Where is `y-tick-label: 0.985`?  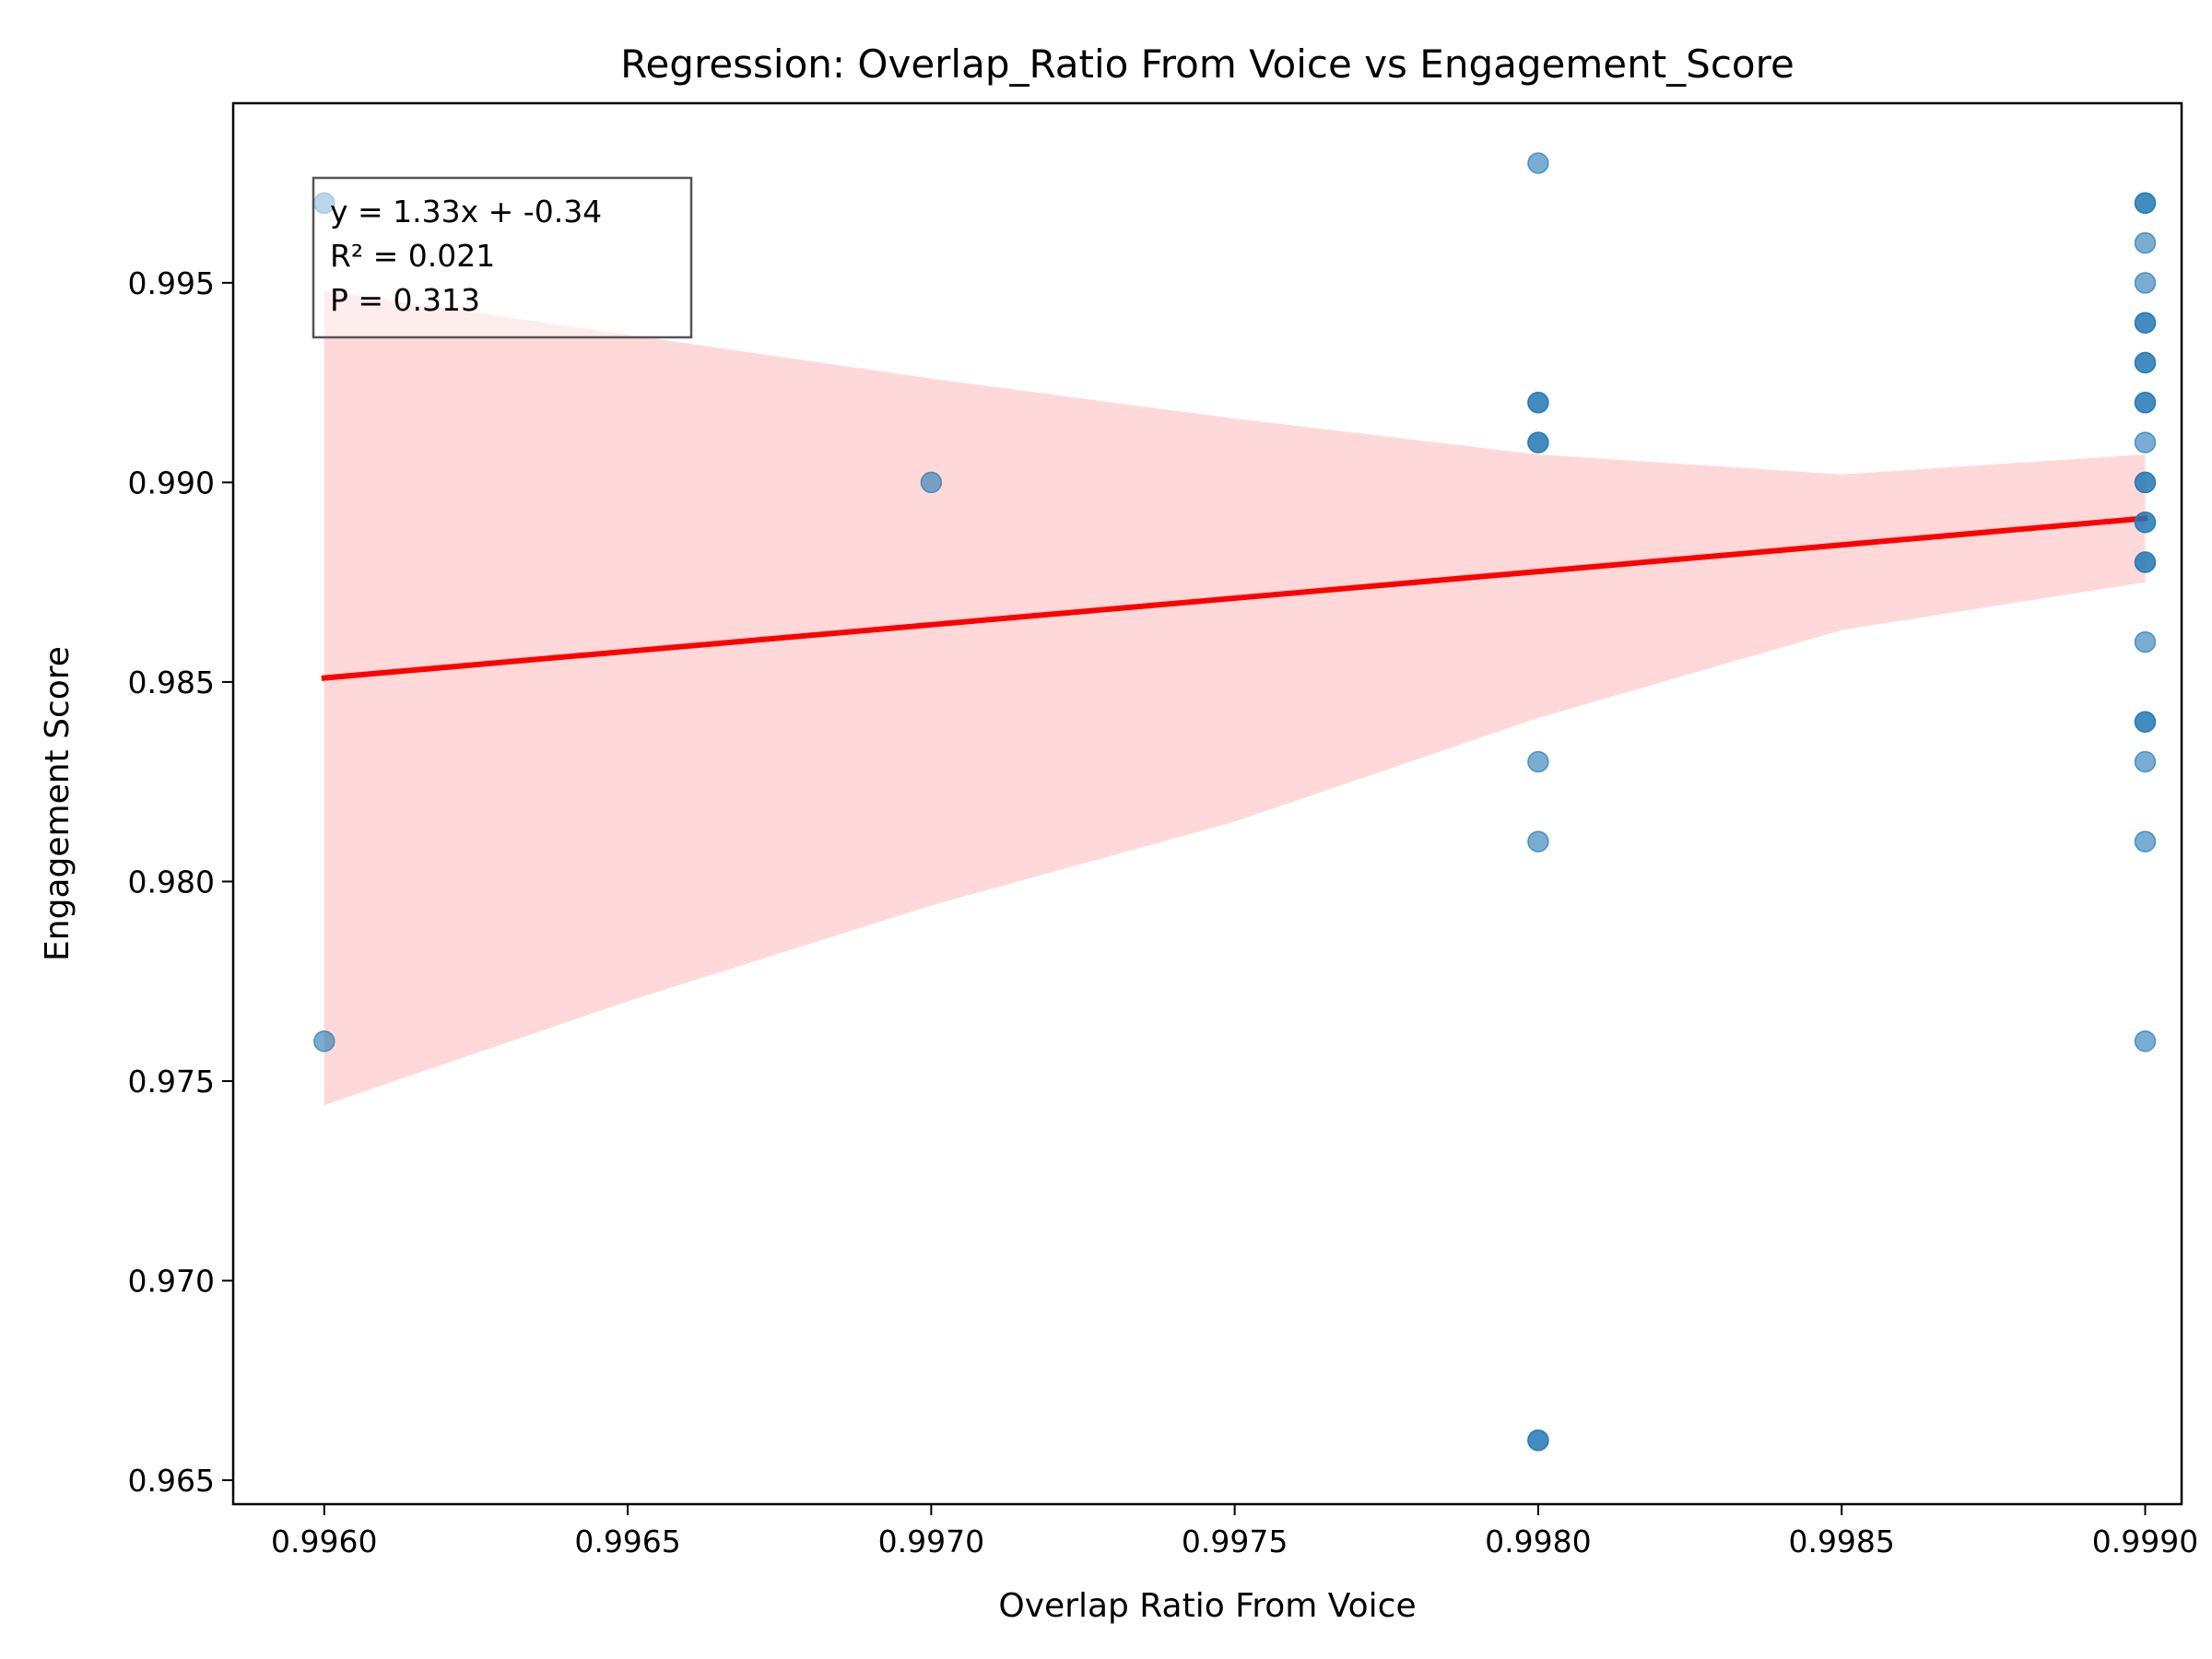
y-tick-label: 0.985 is located at coordinates (171, 682).